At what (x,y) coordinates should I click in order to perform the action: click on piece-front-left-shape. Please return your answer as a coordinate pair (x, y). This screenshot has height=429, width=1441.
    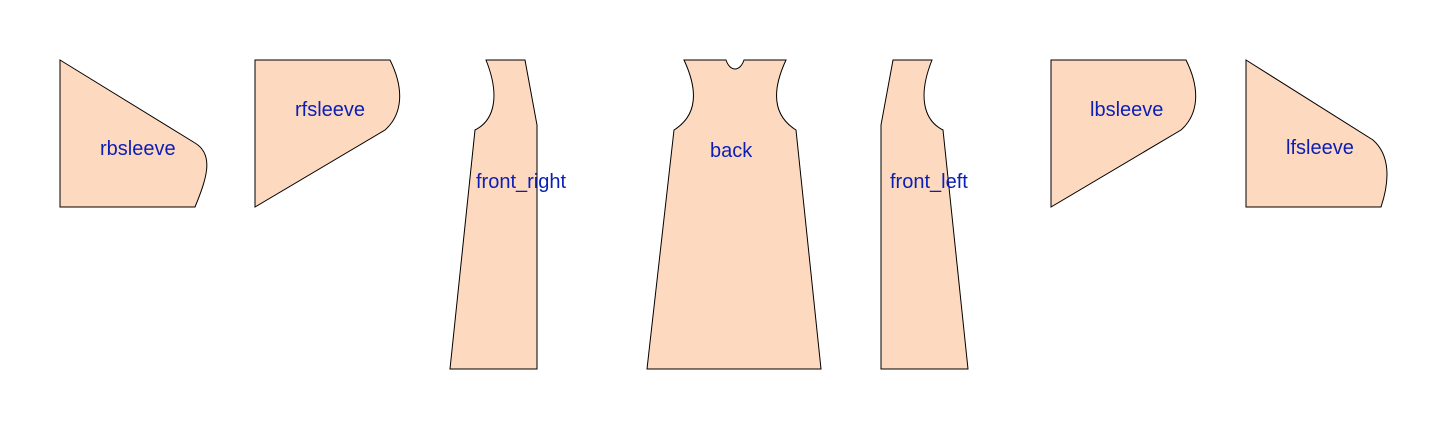
    Looking at the image, I should click on (924, 214).